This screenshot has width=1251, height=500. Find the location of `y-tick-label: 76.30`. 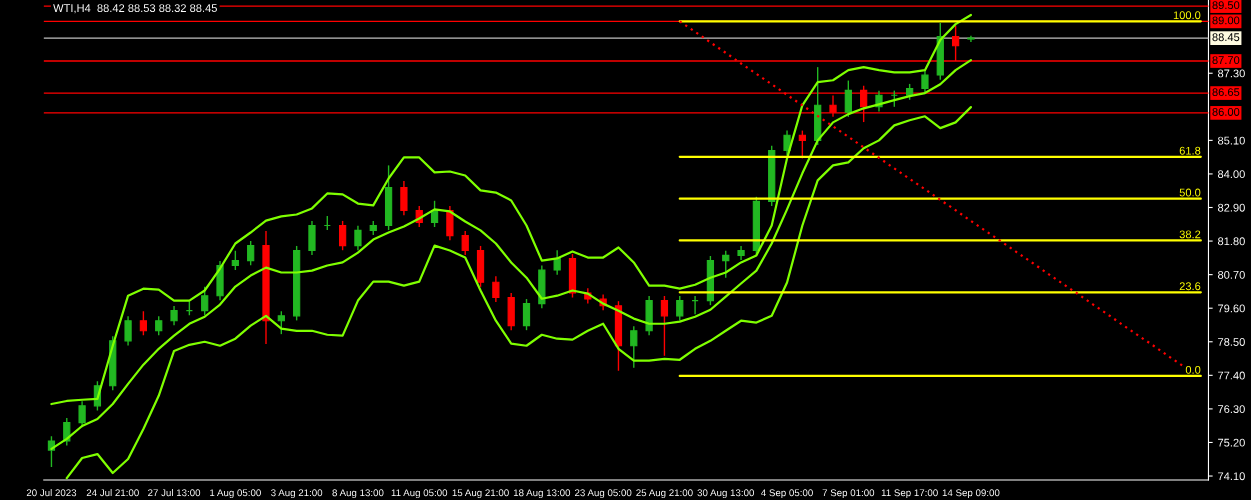

y-tick-label: 76.30 is located at coordinates (1231, 409).